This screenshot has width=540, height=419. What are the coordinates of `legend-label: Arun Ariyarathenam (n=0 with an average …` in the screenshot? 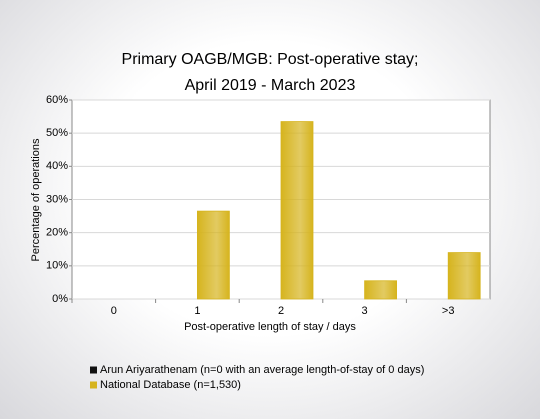 It's located at (262, 370).